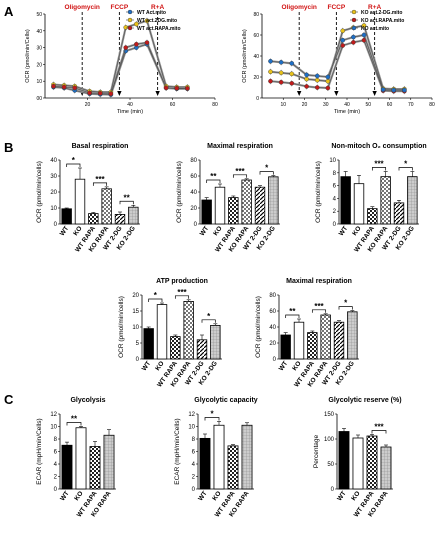 This screenshot has height=550, width=440. Describe the element at coordinates (194, 440) in the screenshot. I see `y-tick-label: 8` at that location.